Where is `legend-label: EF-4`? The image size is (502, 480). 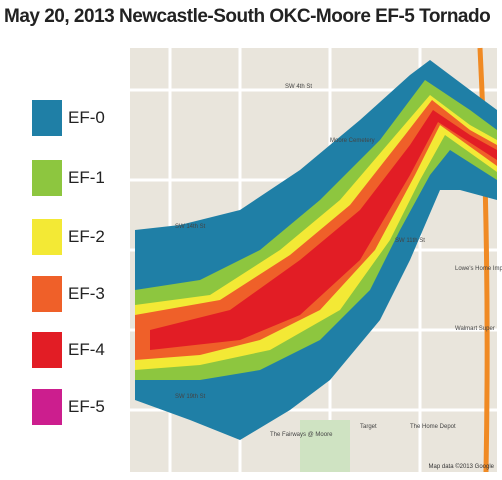
legend-label: EF-4 is located at coordinates (86, 349).